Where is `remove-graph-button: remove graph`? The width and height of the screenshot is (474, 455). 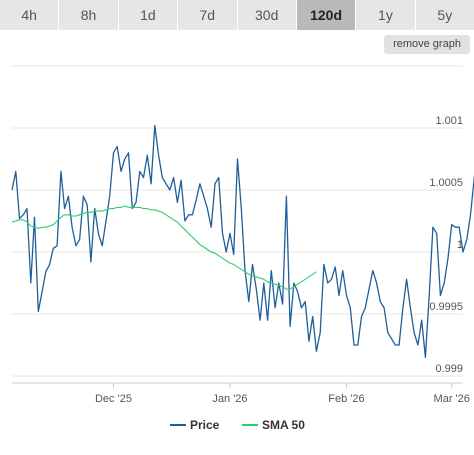
remove-graph-button: remove graph is located at coordinates (427, 44).